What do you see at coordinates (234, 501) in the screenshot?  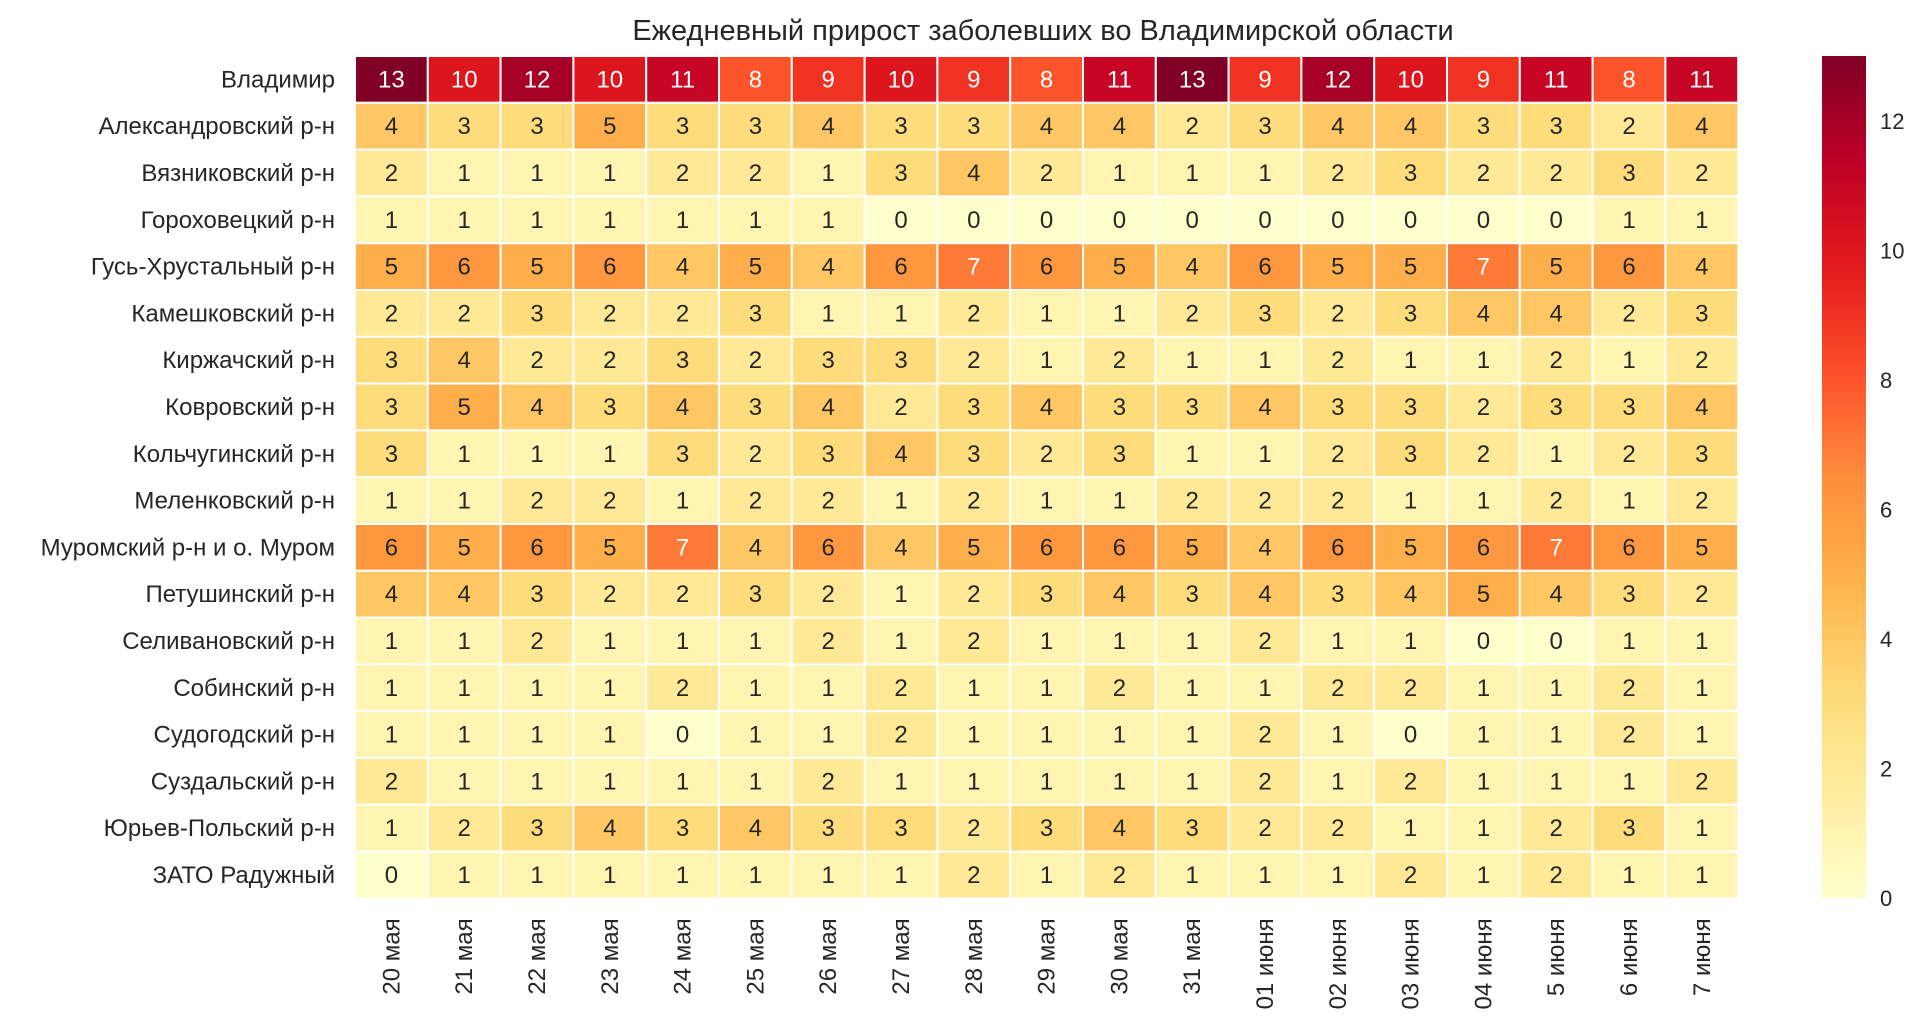 I see `row-label: Меленковский р-н` at bounding box center [234, 501].